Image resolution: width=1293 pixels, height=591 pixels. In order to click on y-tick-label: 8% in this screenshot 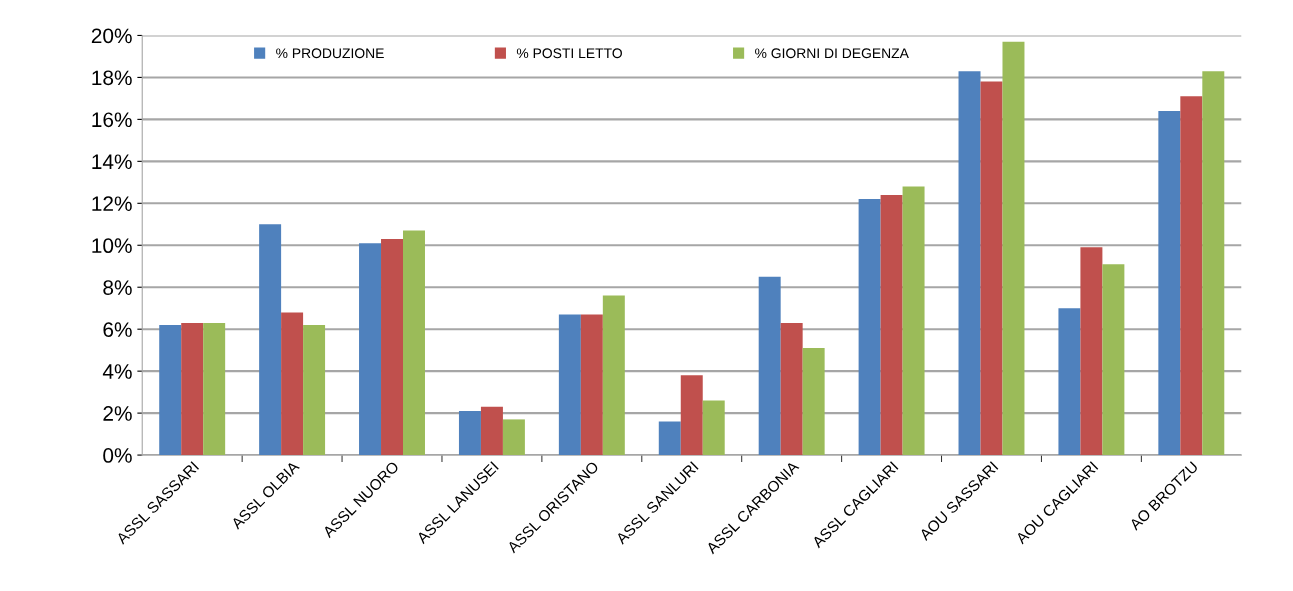, I will do `click(117, 287)`.